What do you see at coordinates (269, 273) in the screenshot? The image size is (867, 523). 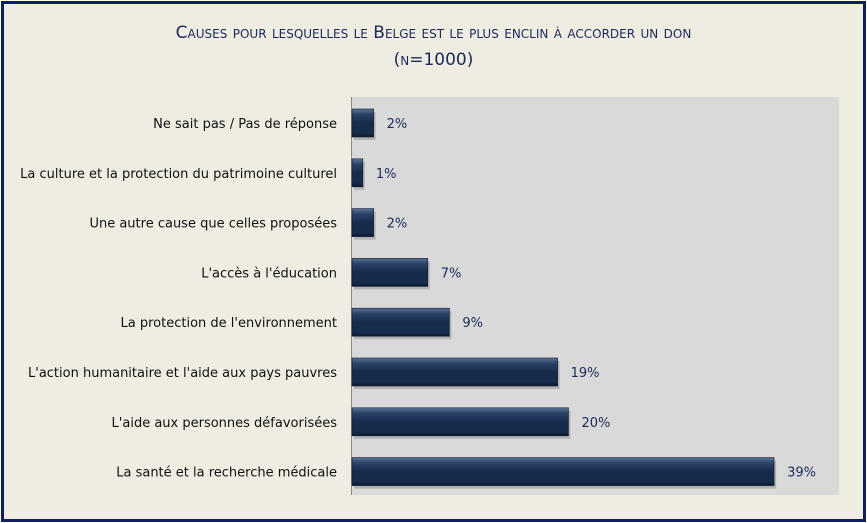 I see `category-label: L'accès à l'éducation` at bounding box center [269, 273].